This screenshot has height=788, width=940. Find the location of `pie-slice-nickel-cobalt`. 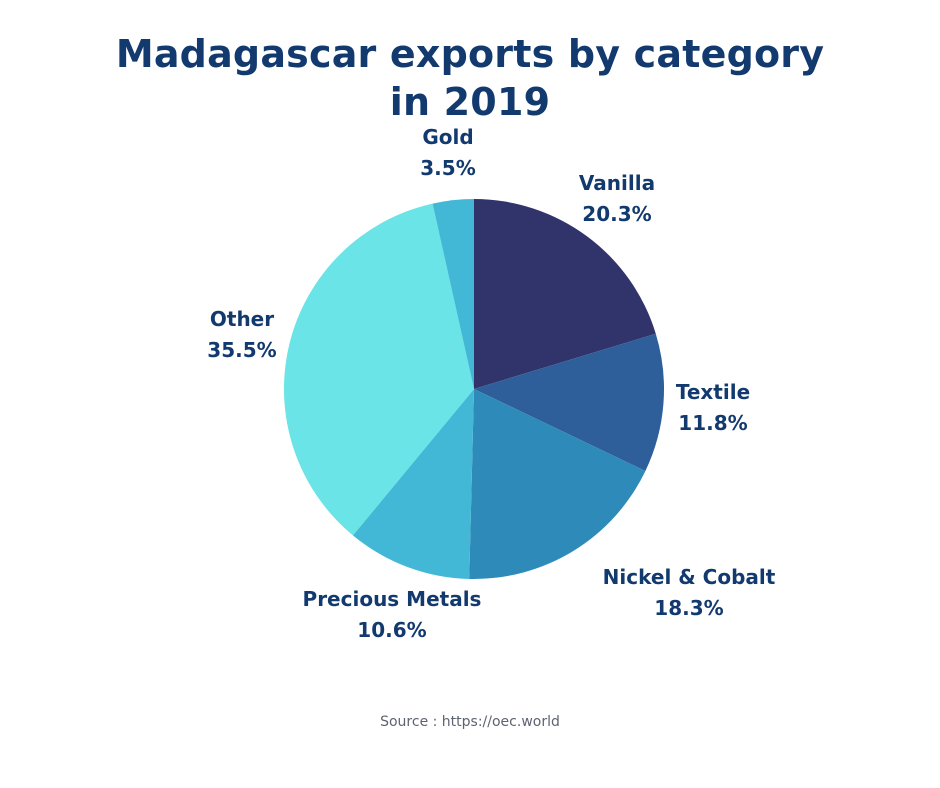

pie-slice-nickel-cobalt is located at coordinates (557, 484).